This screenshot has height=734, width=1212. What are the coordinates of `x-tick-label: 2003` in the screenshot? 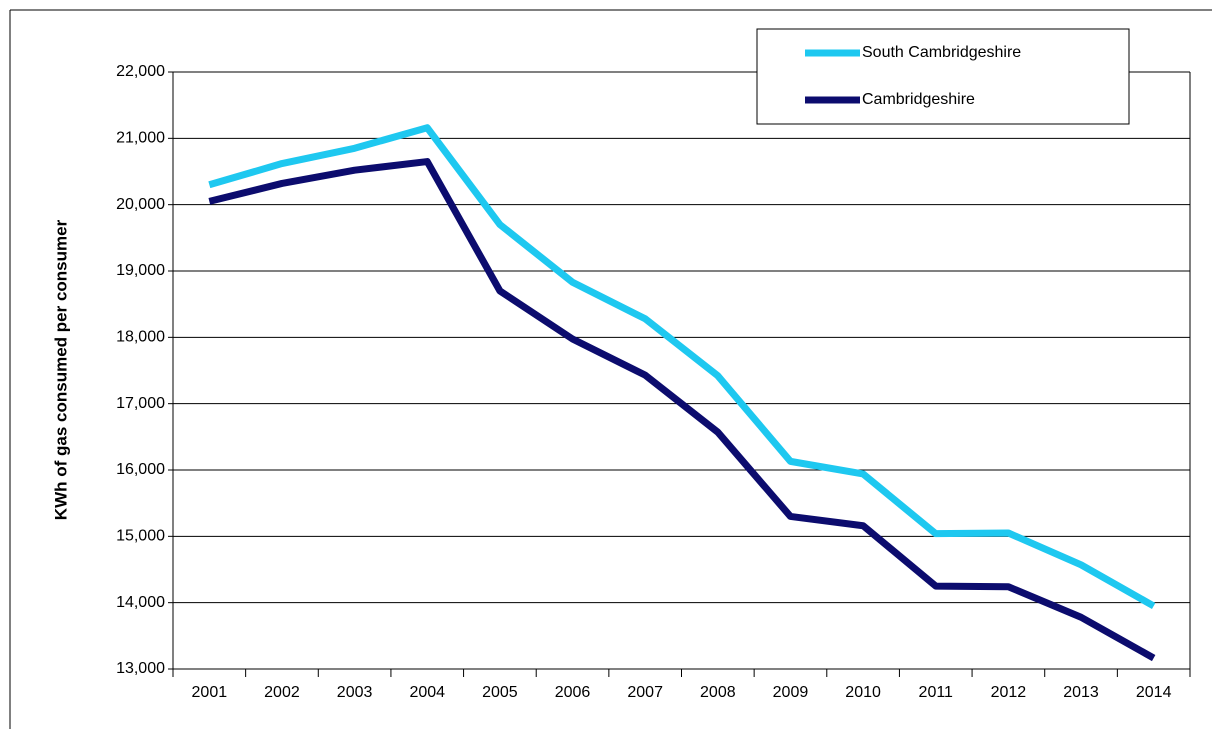 It's located at (355, 692).